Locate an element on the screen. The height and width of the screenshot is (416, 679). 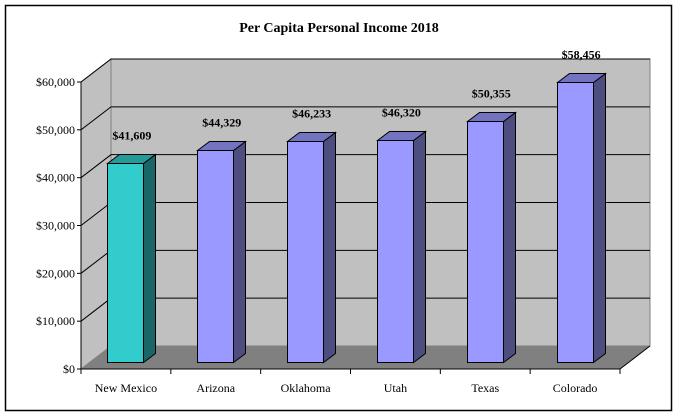
data-label: $44,329 is located at coordinates (221, 123).